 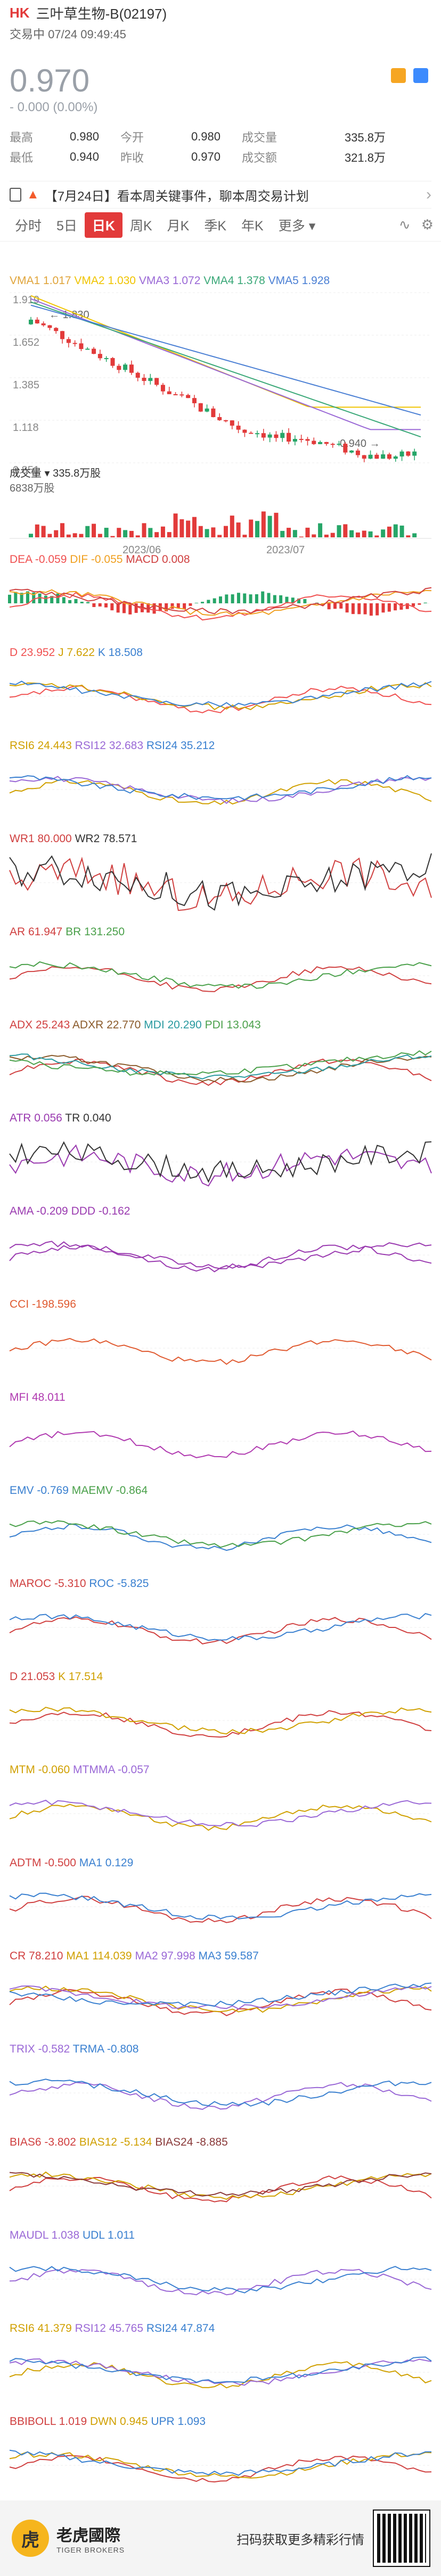 What do you see at coordinates (220, 1341) in the screenshot?
I see `indicator-cci: CCI -198.596` at bounding box center [220, 1341].